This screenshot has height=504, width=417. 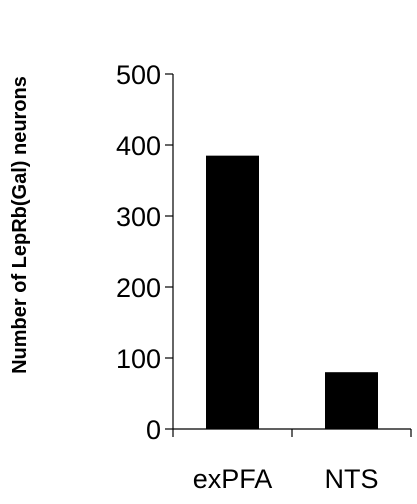 I want to click on bar-nts, so click(x=351, y=400).